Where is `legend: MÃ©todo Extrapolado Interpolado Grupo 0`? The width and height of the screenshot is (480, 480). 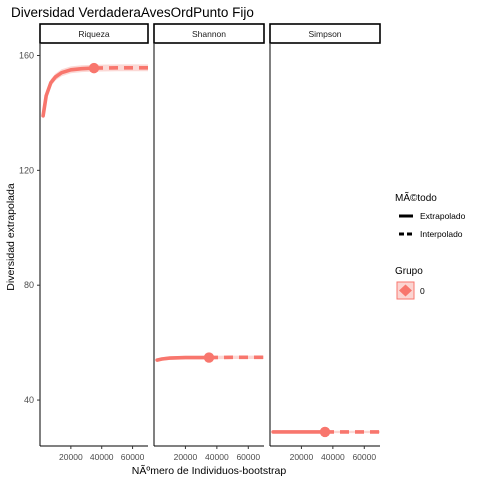
legend: MÃ©todo Extrapolado Interpolado Grupo 0 is located at coordinates (430, 245).